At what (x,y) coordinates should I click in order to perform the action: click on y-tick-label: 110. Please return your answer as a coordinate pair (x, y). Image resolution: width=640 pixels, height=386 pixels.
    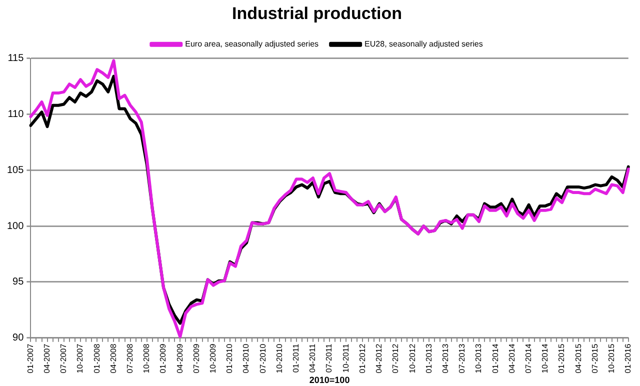
    Looking at the image, I should click on (16, 114).